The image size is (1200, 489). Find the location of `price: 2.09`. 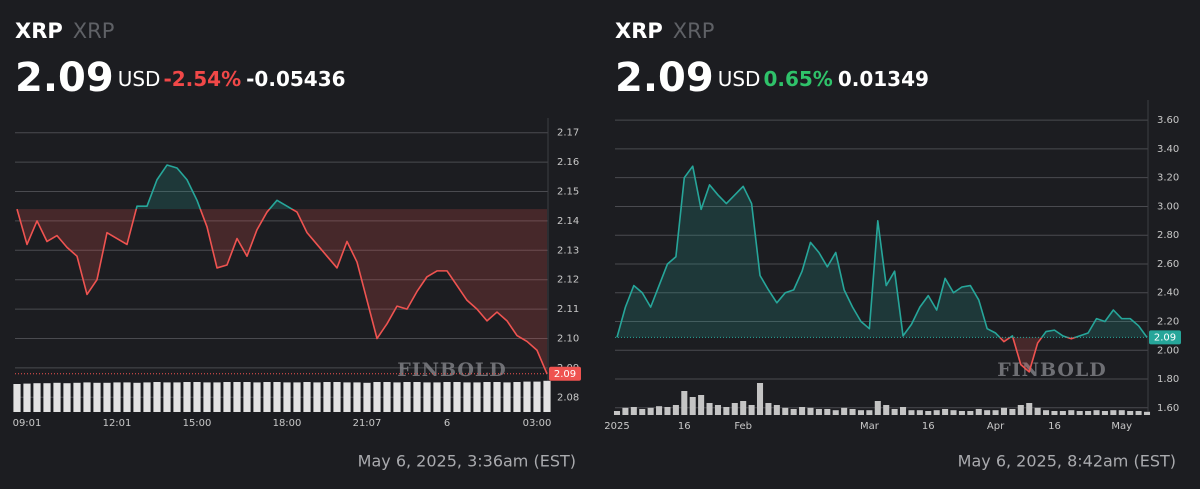

price: 2.09 is located at coordinates (64, 78).